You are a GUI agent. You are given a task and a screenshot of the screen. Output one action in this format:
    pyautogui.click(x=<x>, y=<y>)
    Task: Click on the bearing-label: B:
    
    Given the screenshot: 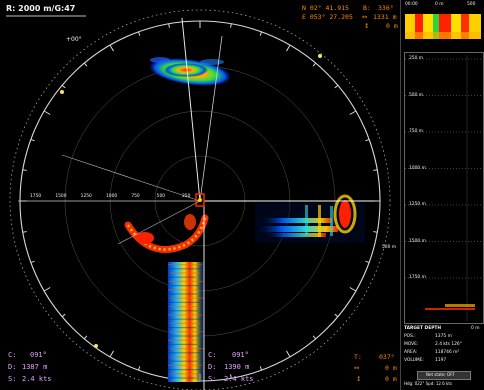 What is the action you would take?
    pyautogui.click(x=367, y=8)
    